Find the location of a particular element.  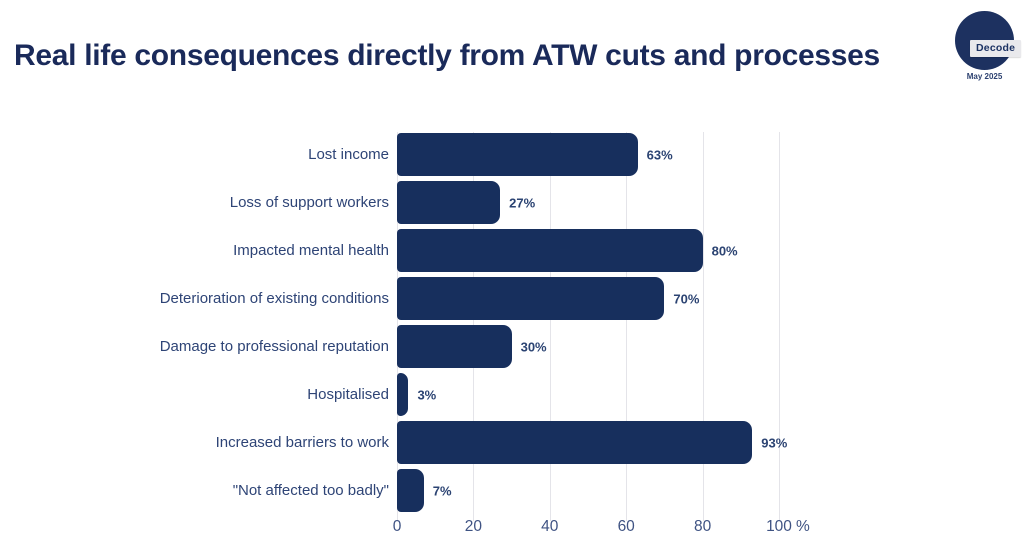

chart-row: "Not affected too badly" 7% is located at coordinates (512, 490).